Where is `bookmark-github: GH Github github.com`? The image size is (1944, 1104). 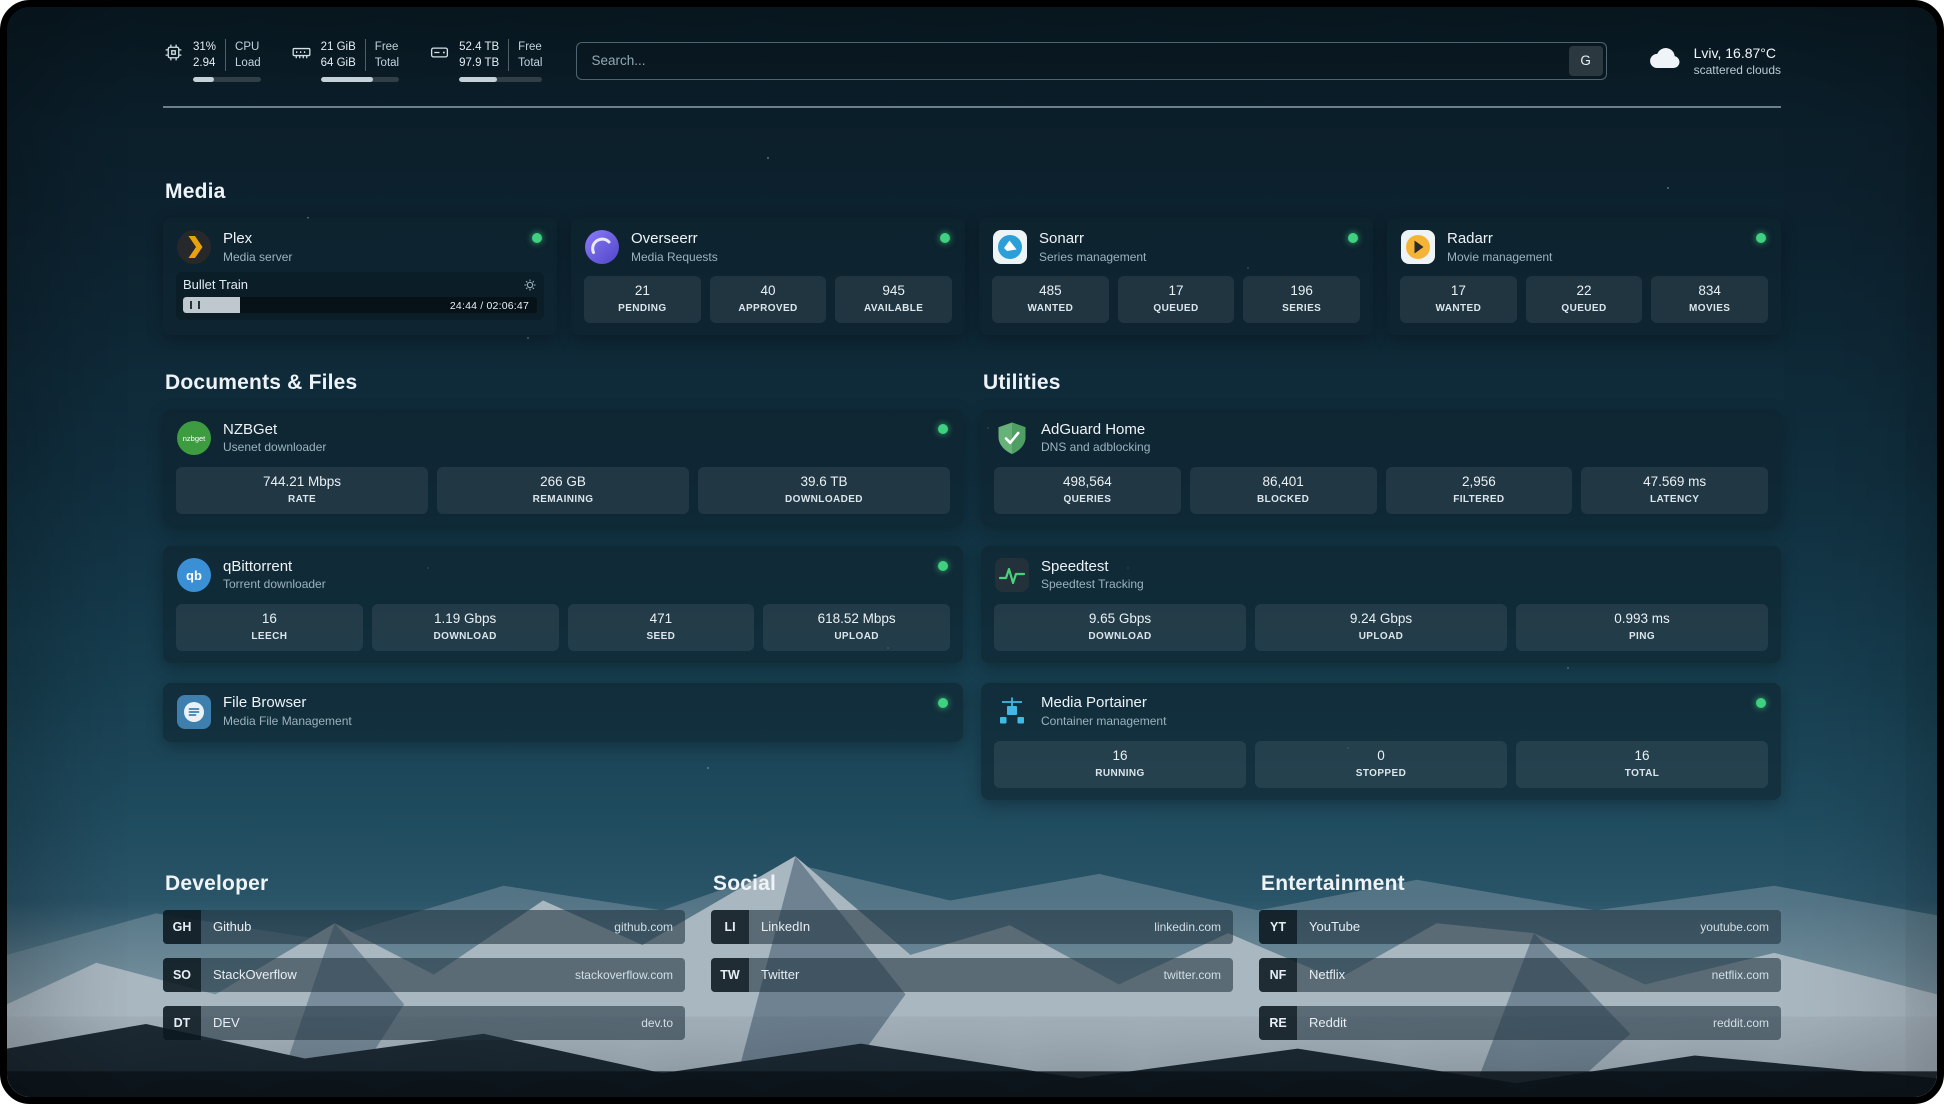 bookmark-github: GH Github github.com is located at coordinates (424, 926).